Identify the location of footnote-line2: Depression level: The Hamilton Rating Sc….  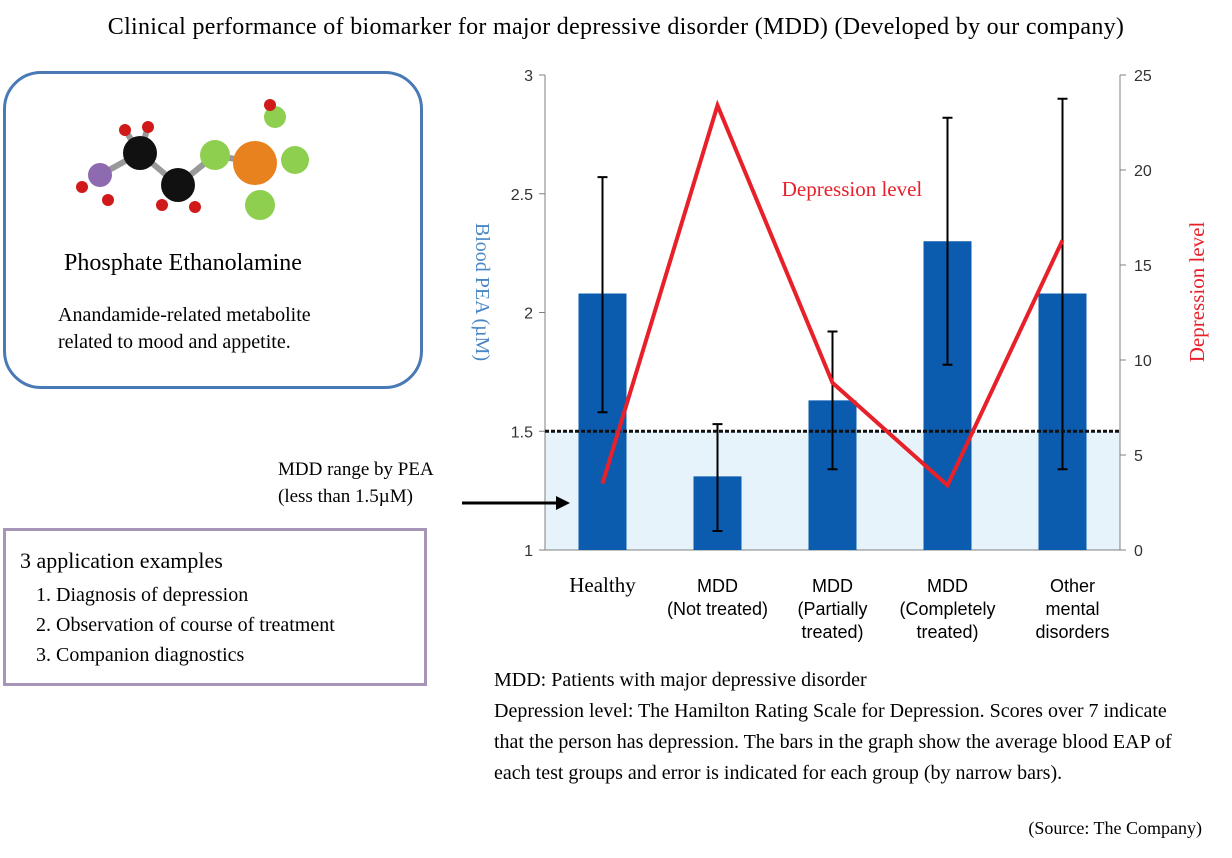
(833, 742).